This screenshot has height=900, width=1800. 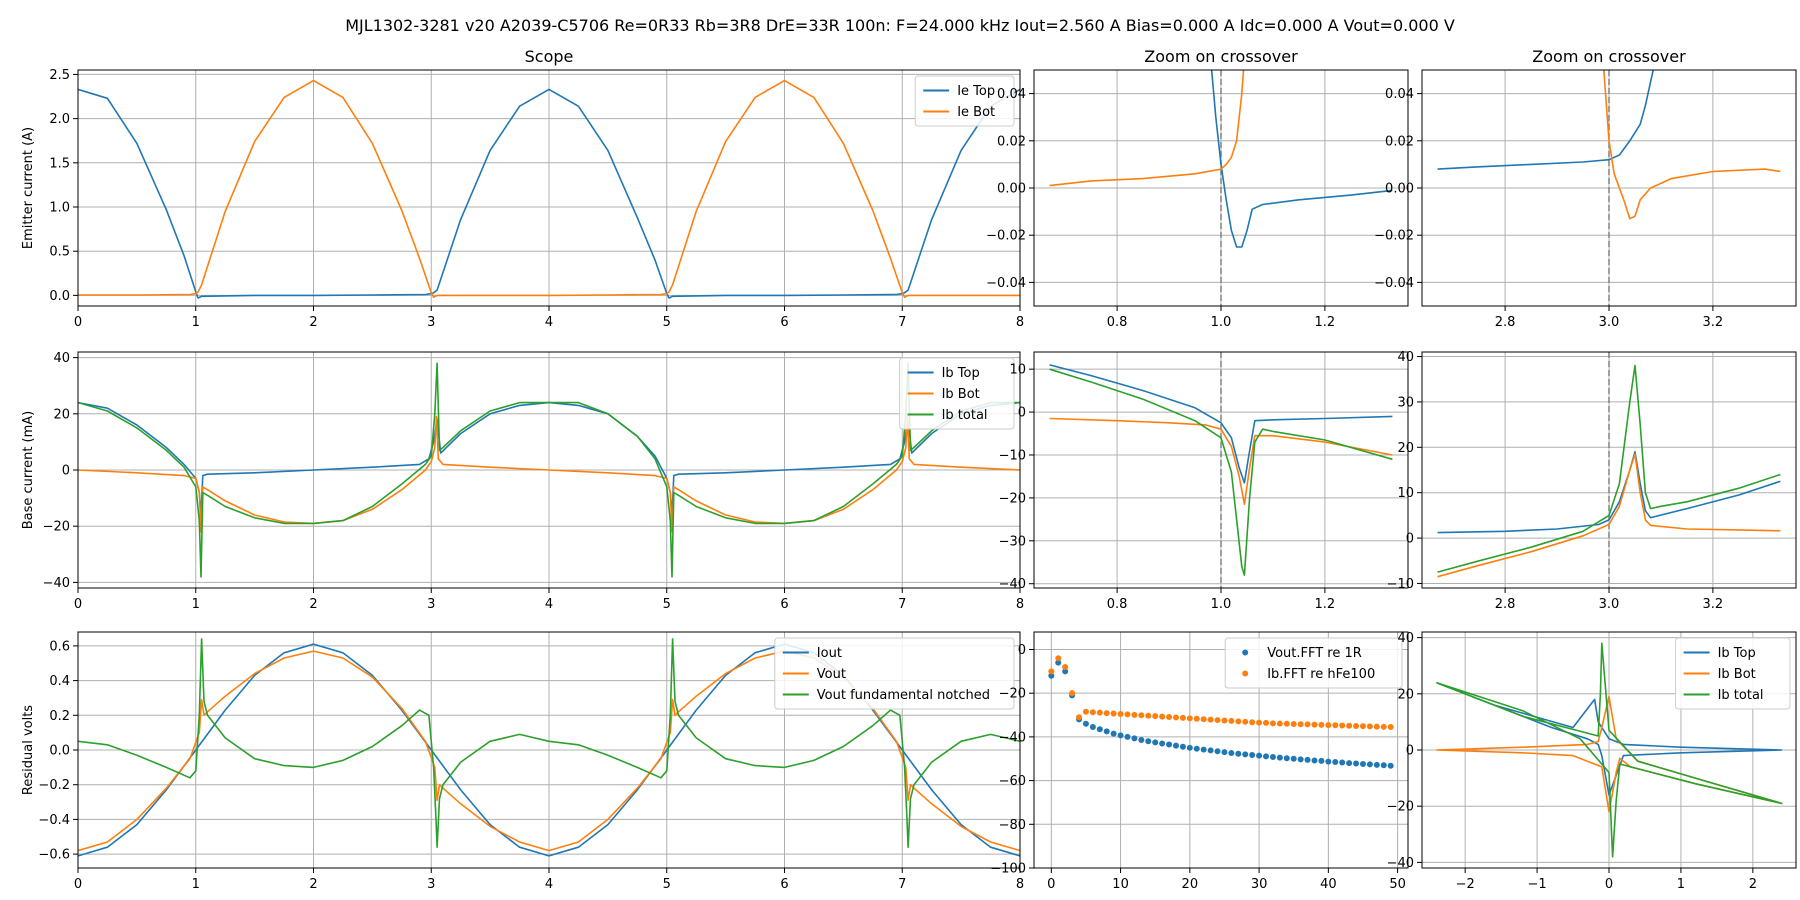 I want to click on y-tick-label: 30, so click(x=1405, y=402).